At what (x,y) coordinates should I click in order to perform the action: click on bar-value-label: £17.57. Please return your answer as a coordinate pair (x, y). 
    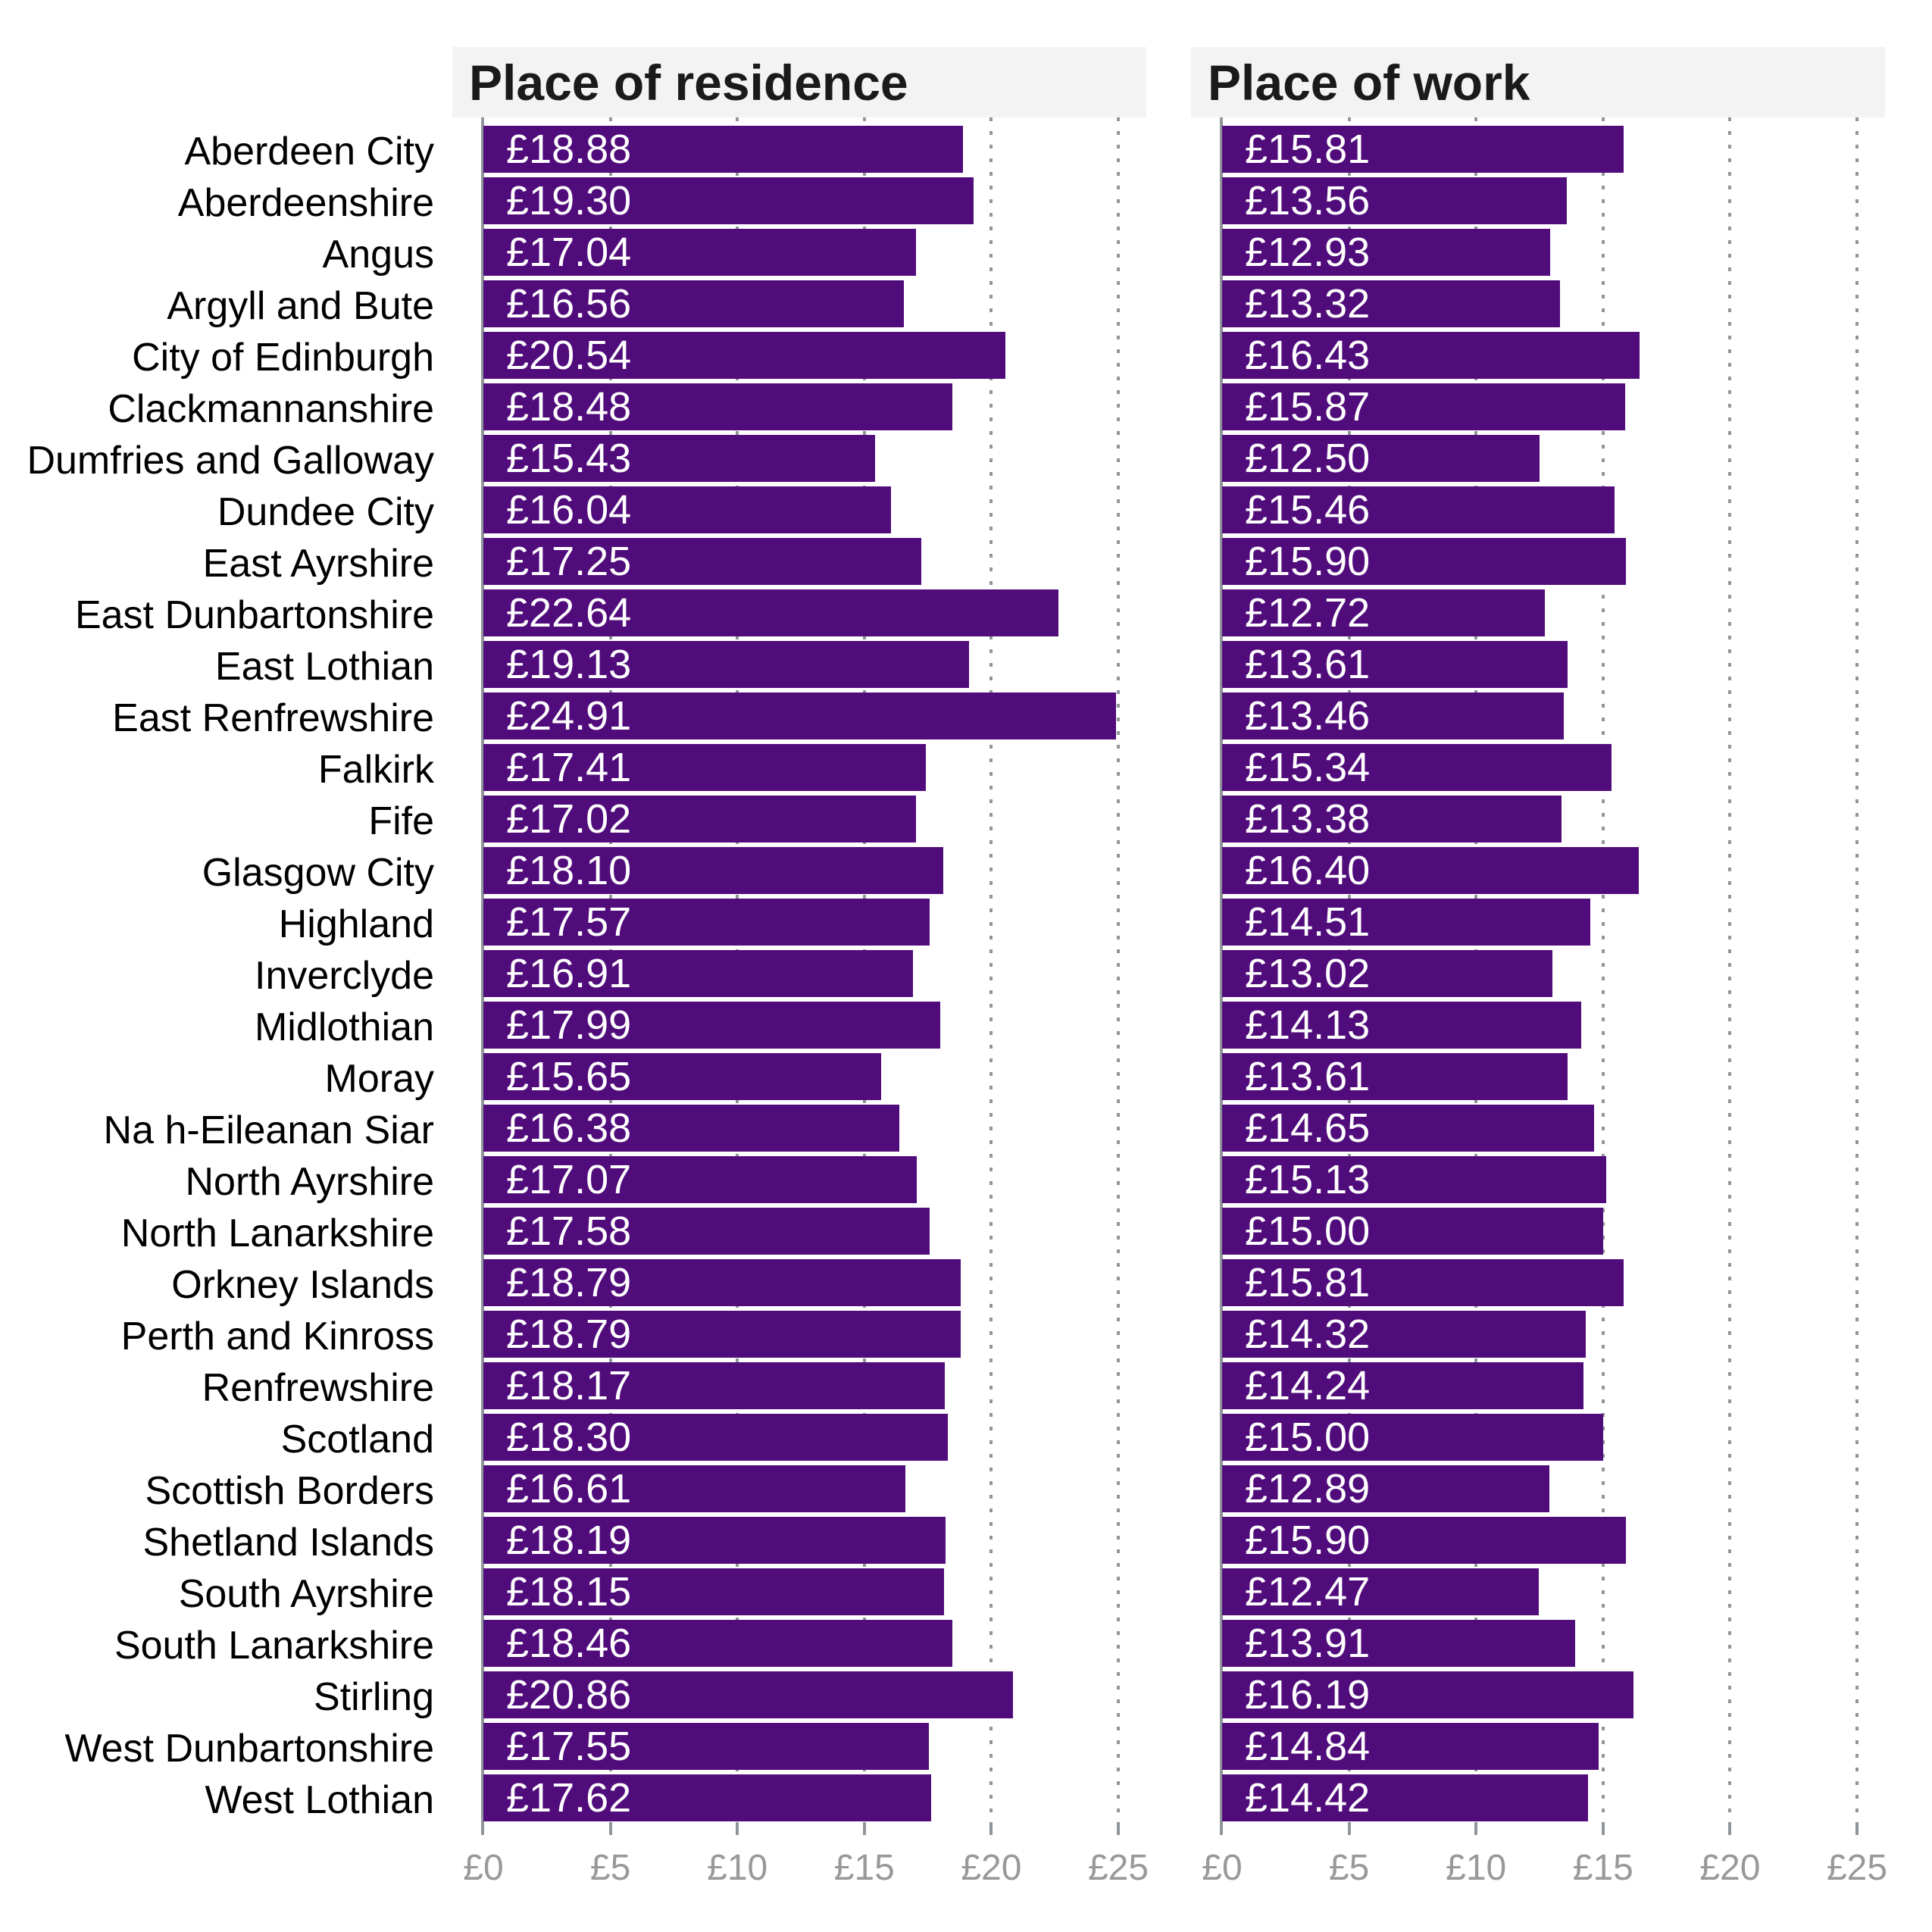
    Looking at the image, I should click on (569, 922).